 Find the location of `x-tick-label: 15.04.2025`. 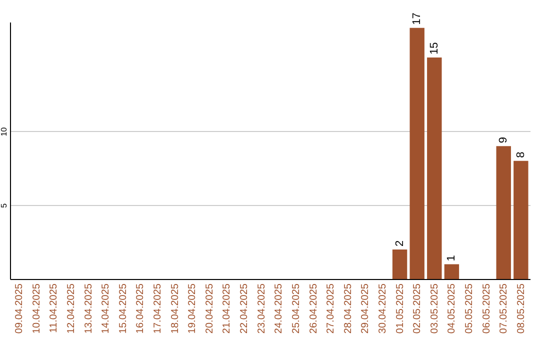

x-tick-label: 15.04.2025 is located at coordinates (123, 308).